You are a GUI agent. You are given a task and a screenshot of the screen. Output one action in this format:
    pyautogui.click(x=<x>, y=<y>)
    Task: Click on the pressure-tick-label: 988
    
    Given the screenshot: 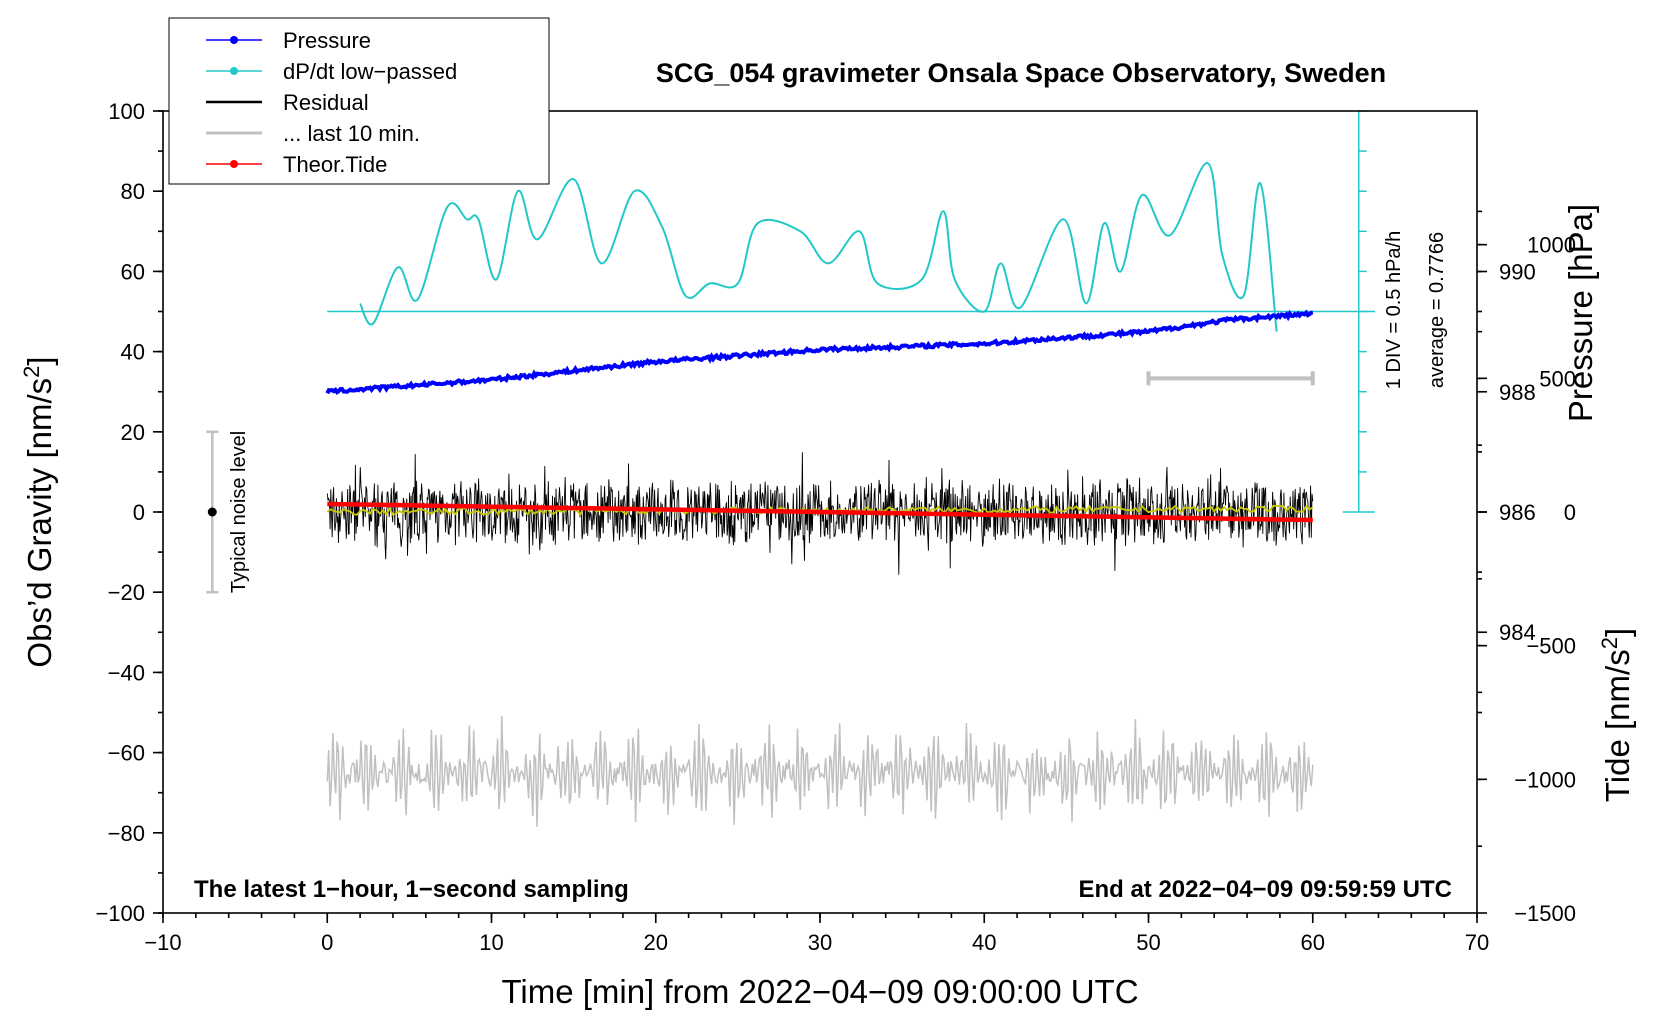 What is the action you would take?
    pyautogui.click(x=1517, y=392)
    